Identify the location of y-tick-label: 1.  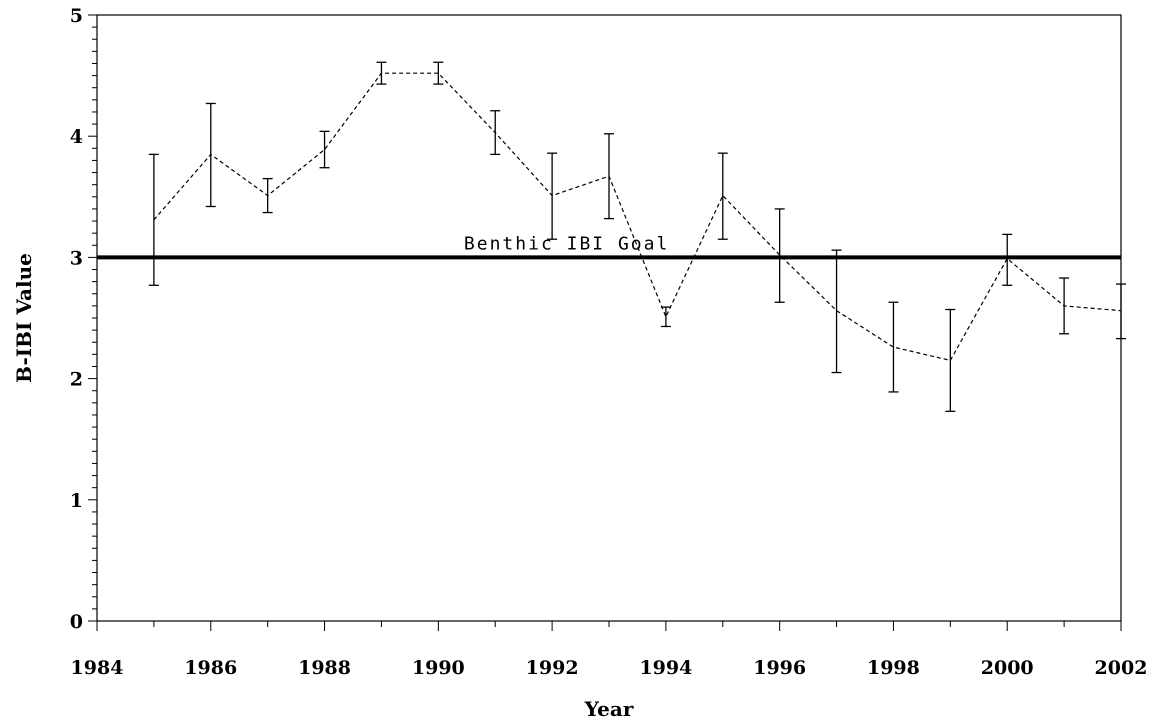
(76, 501).